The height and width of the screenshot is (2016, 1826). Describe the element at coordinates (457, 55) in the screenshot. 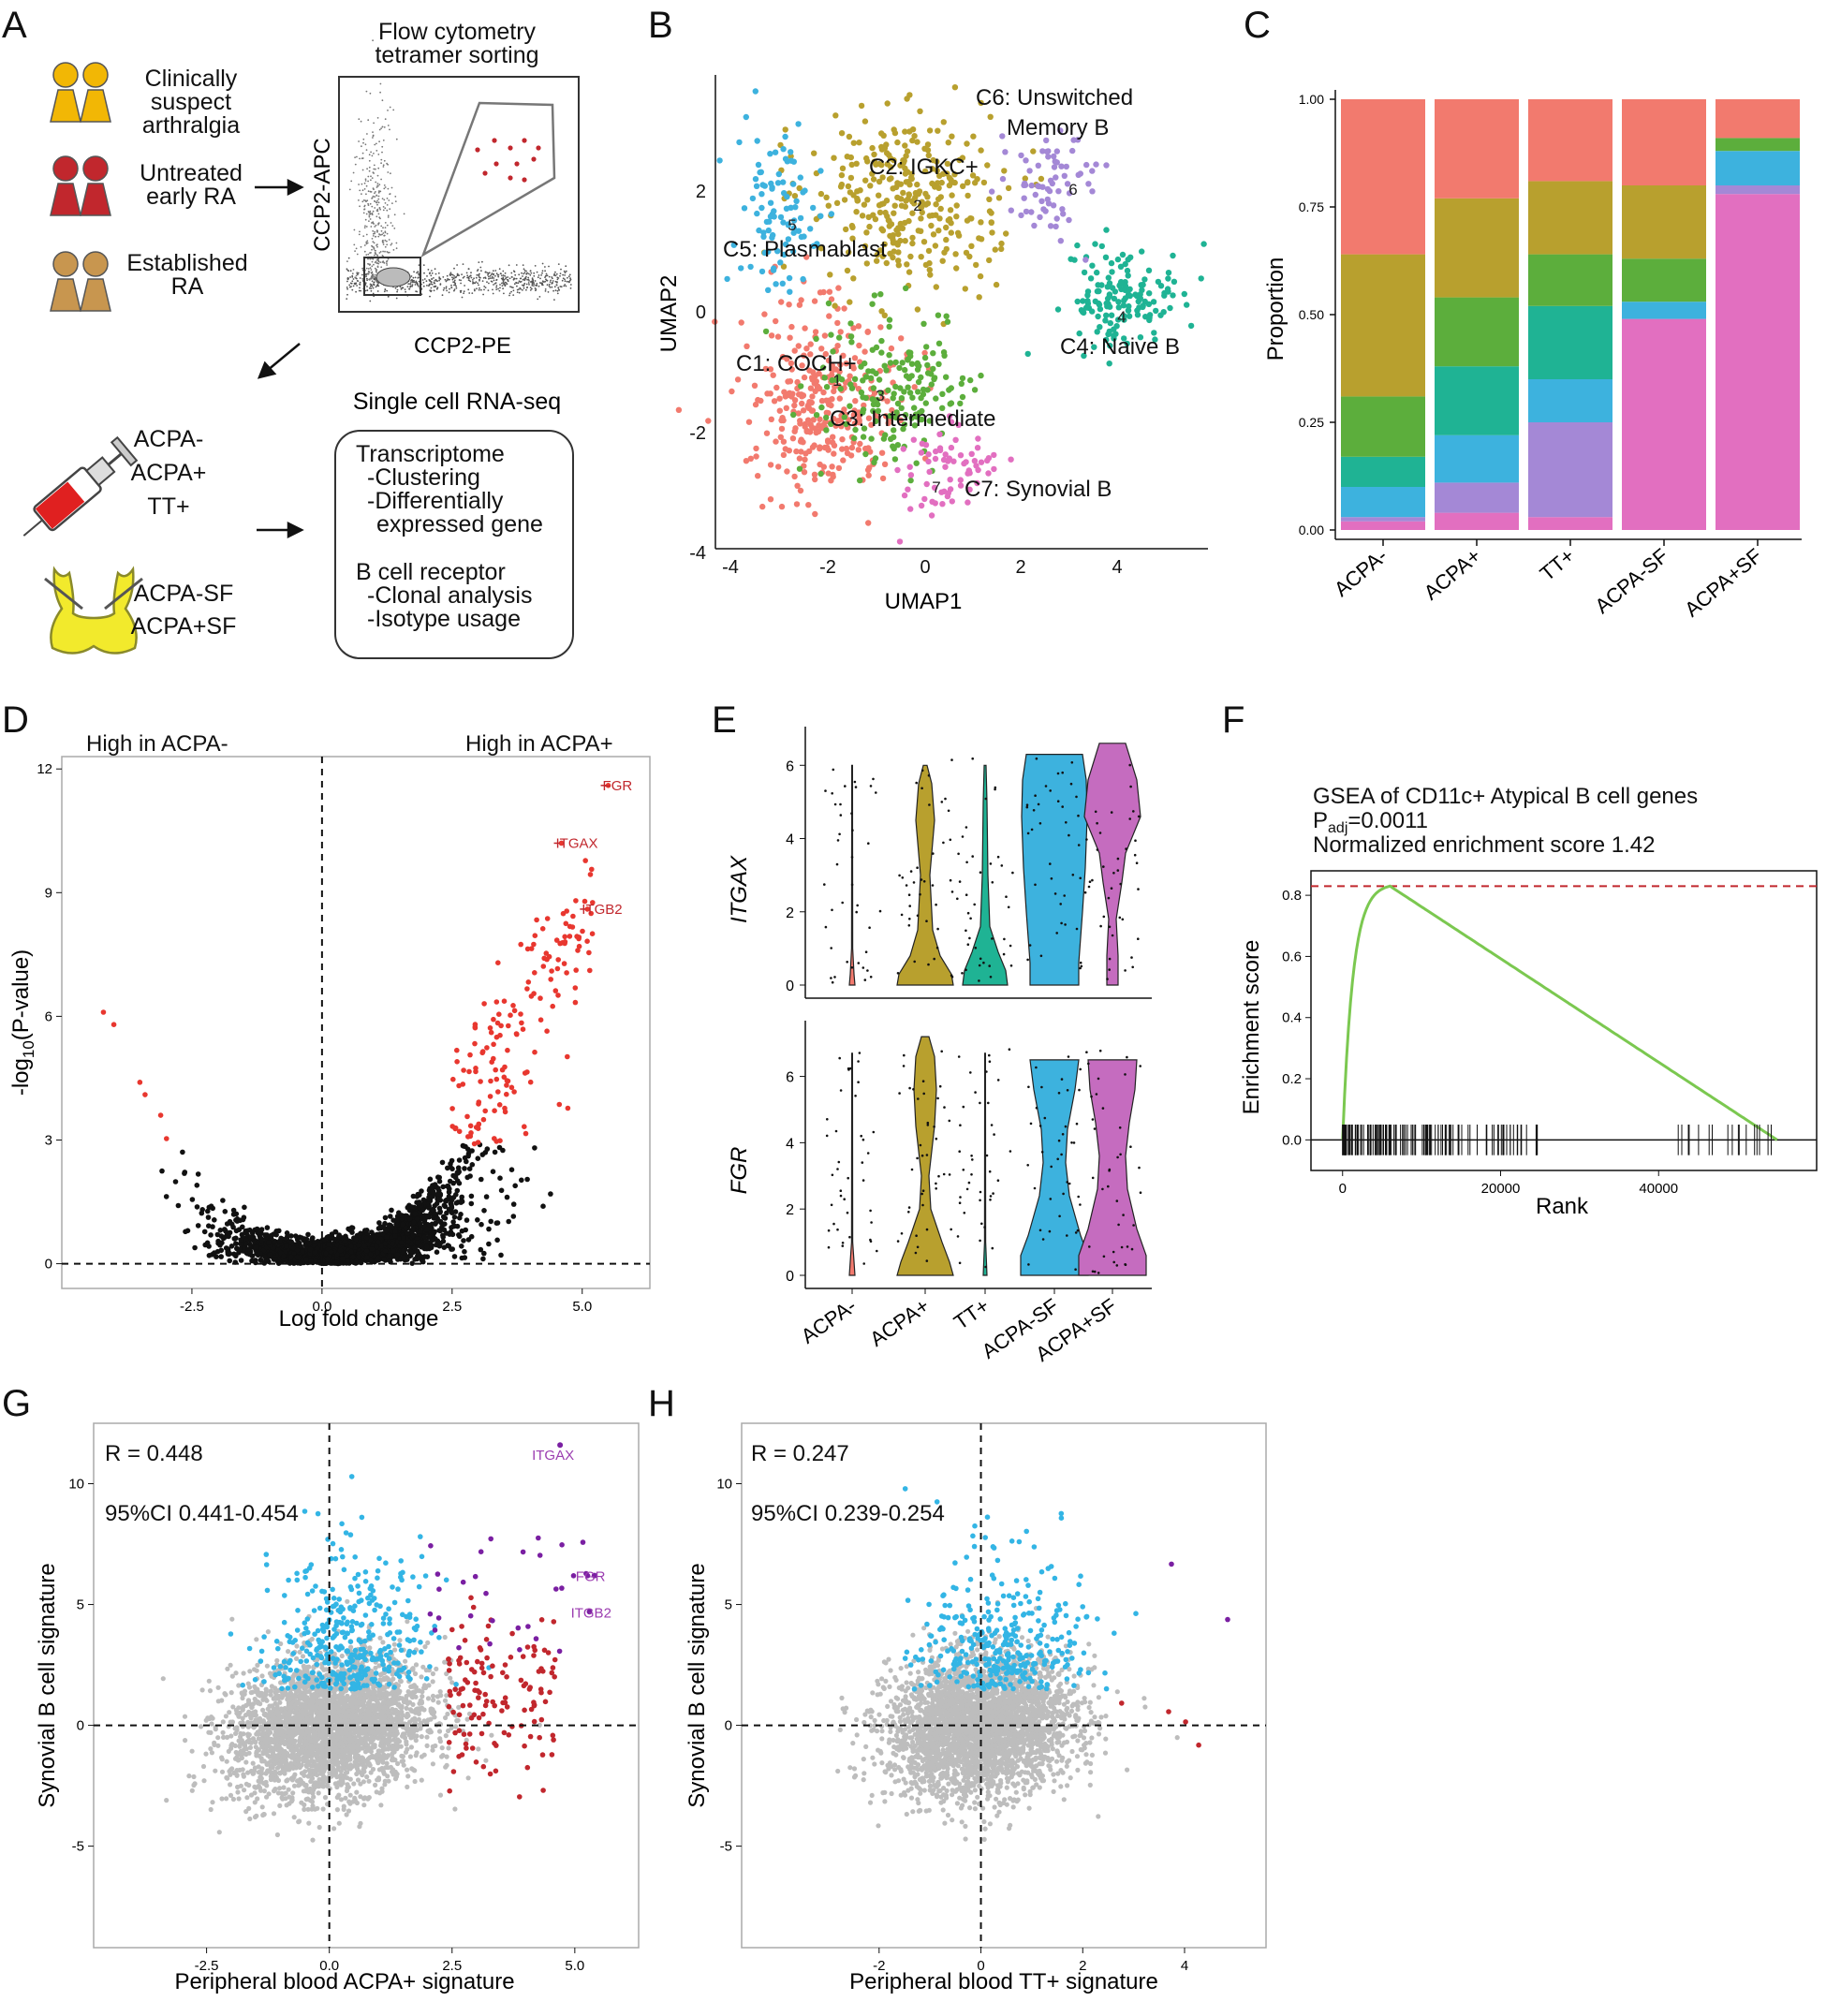

I see `flow-title-2: tetramer sorting` at that location.